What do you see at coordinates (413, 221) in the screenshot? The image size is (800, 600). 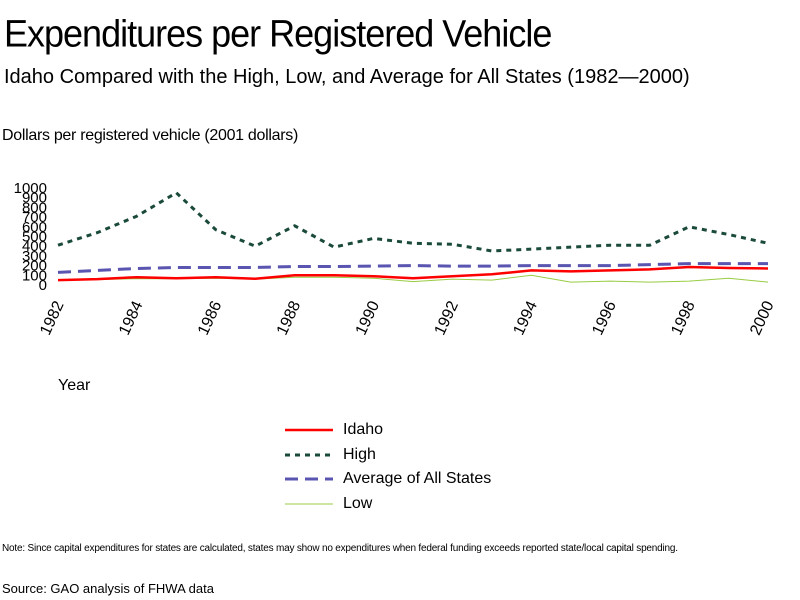 I see `series-line-high` at bounding box center [413, 221].